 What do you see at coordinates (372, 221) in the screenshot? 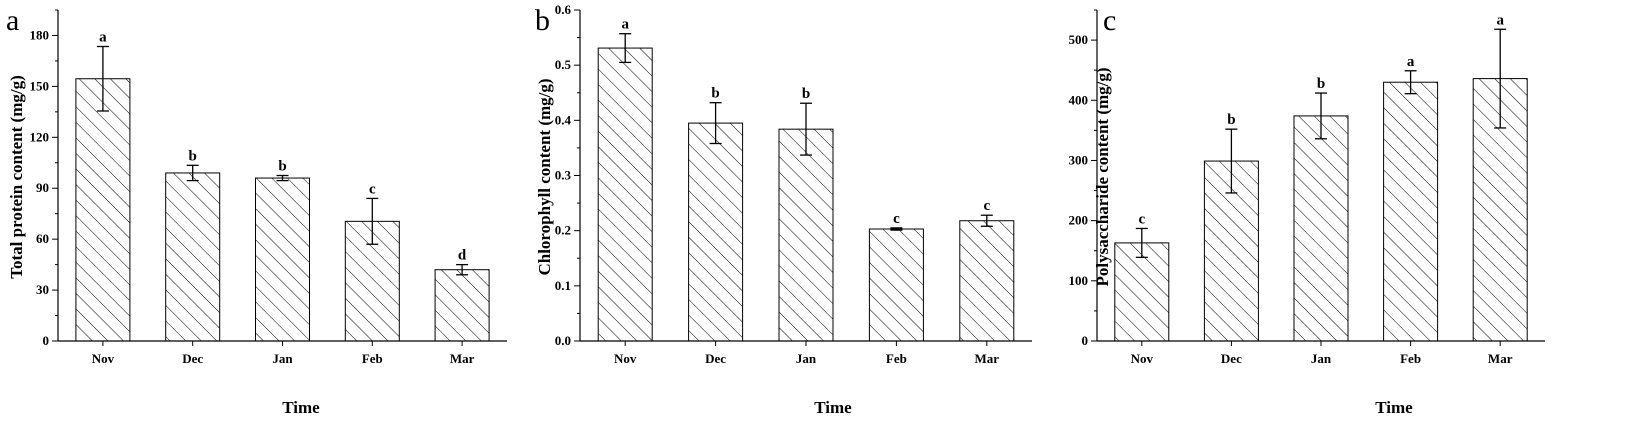
I see `error-bar-a-feb` at bounding box center [372, 221].